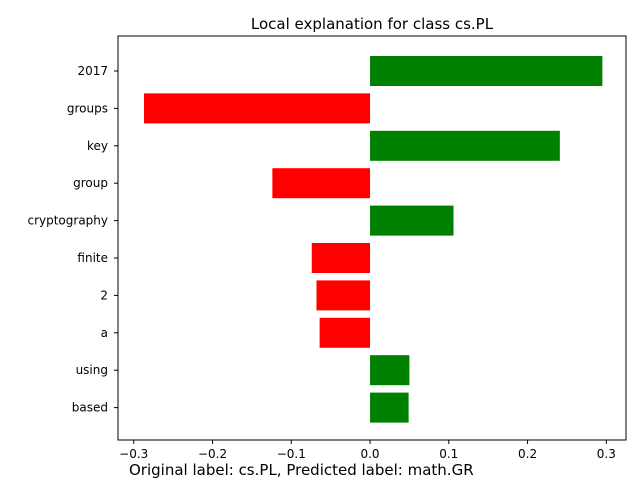 This screenshot has height=480, width=640. What do you see at coordinates (412, 220) in the screenshot?
I see `bar-cryptography` at bounding box center [412, 220].